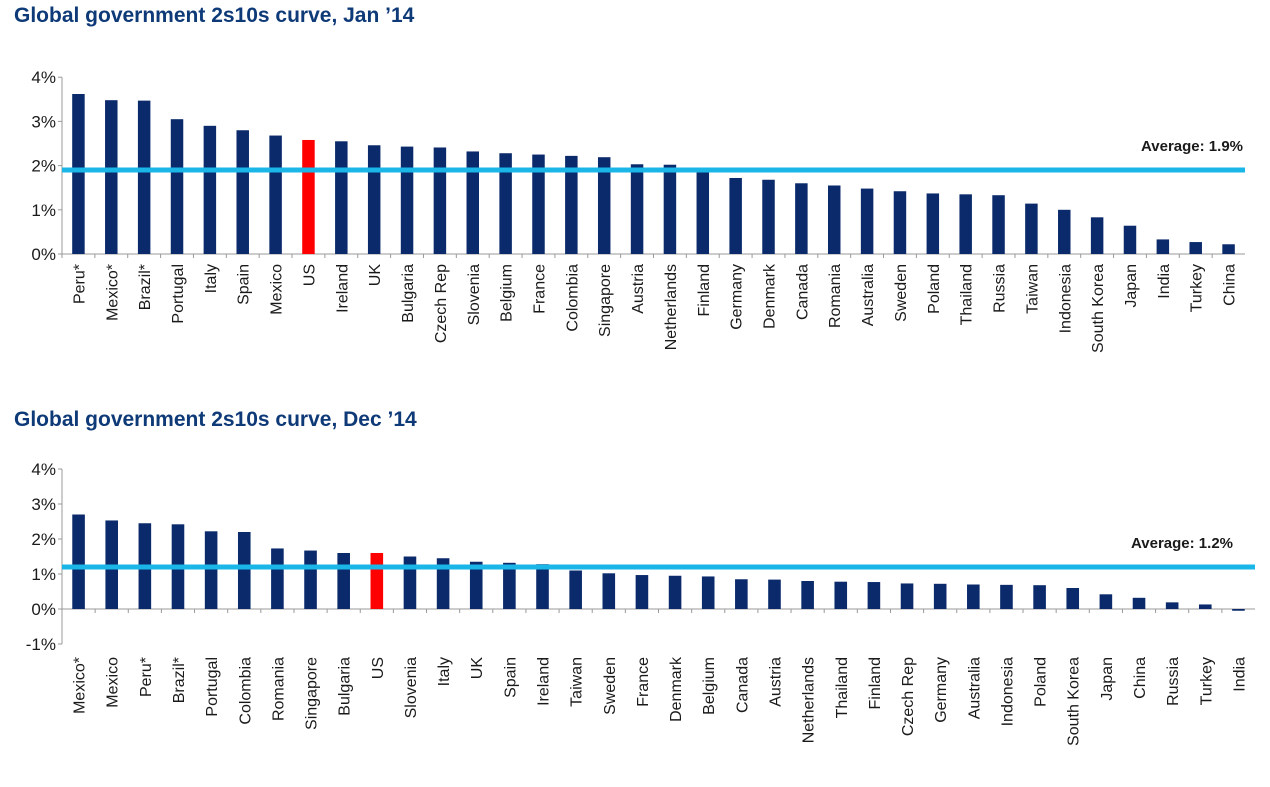  Describe the element at coordinates (1197, 288) in the screenshot. I see `x-tick-label: Turkey` at that location.